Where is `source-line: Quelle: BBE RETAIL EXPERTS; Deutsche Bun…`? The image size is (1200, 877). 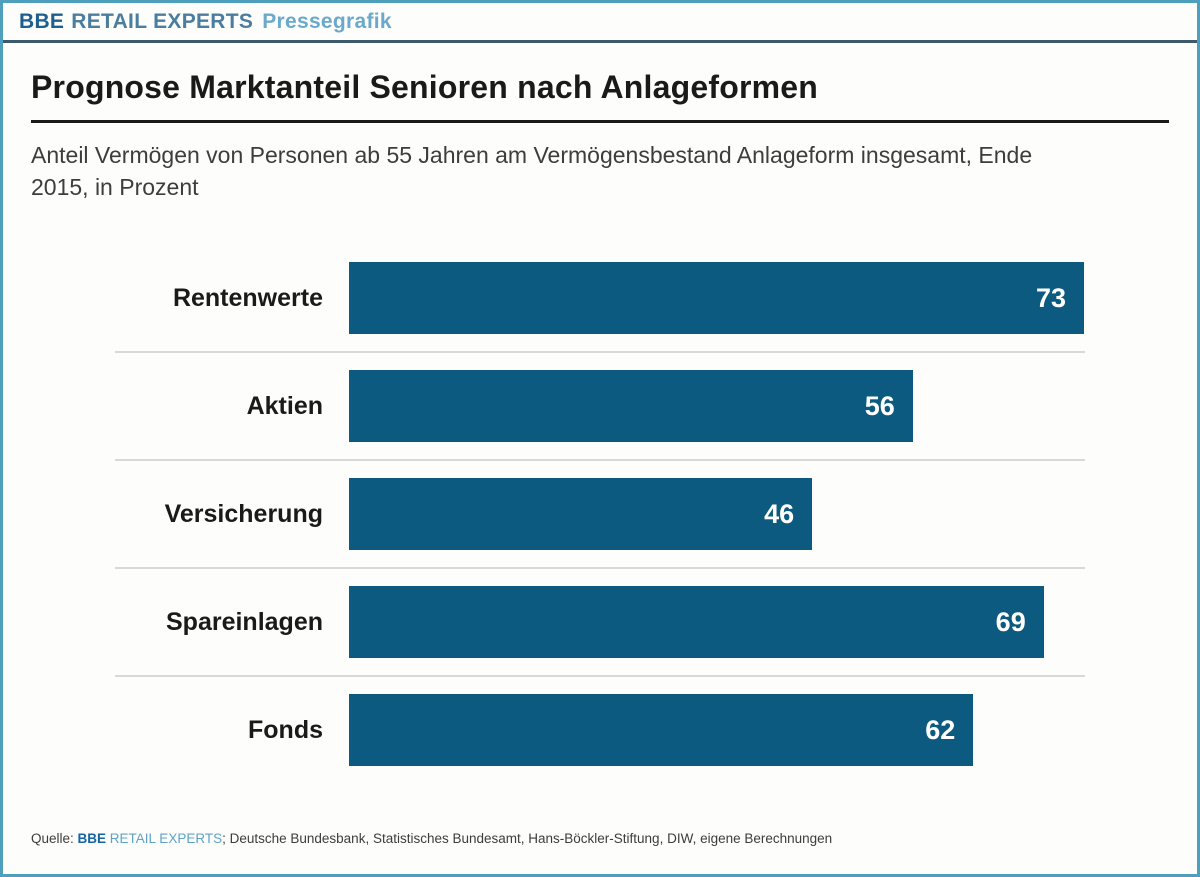 source-line: Quelle: BBE RETAIL EXPERTS; Deutsche Bun… is located at coordinates (600, 838).